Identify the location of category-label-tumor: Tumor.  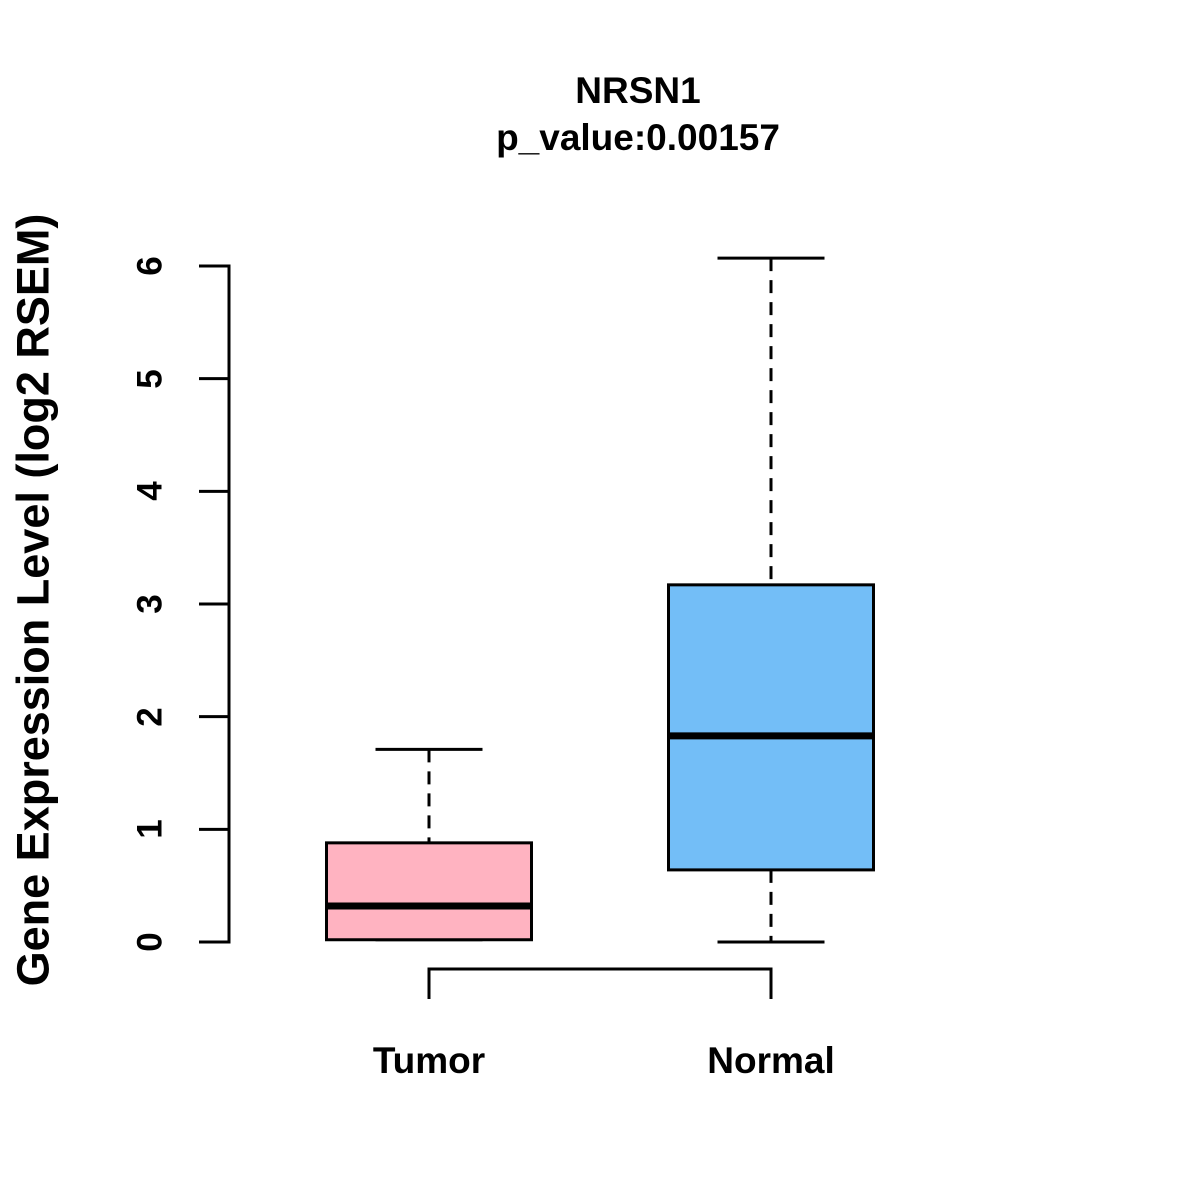
(429, 1060).